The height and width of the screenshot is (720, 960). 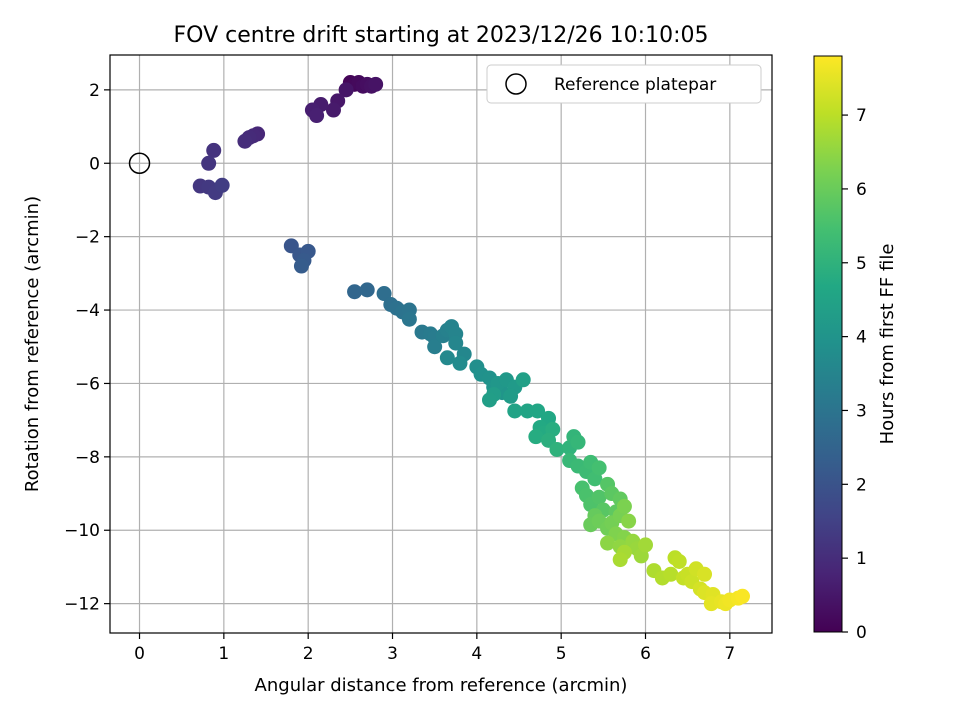 I want to click on reference-point, so click(x=139, y=163).